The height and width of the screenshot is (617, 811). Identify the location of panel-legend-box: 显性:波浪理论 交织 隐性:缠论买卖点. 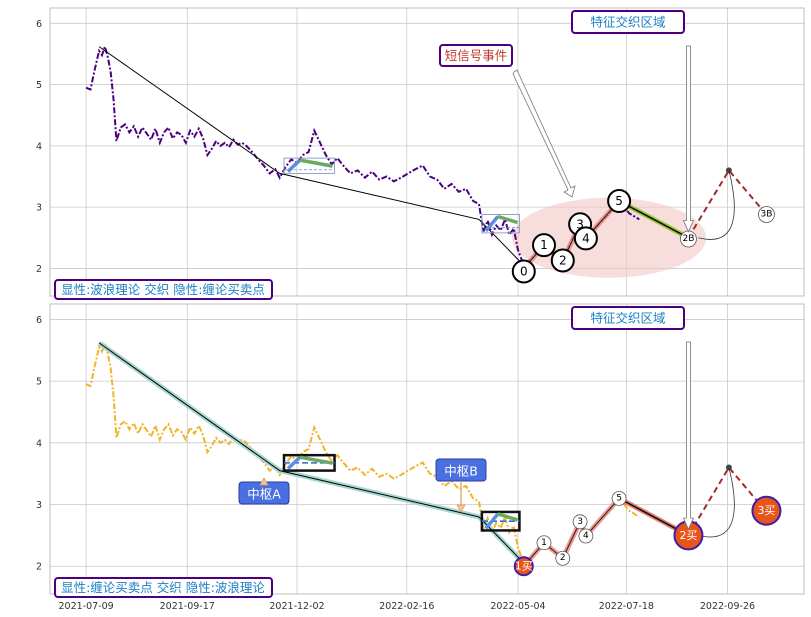
(163, 289).